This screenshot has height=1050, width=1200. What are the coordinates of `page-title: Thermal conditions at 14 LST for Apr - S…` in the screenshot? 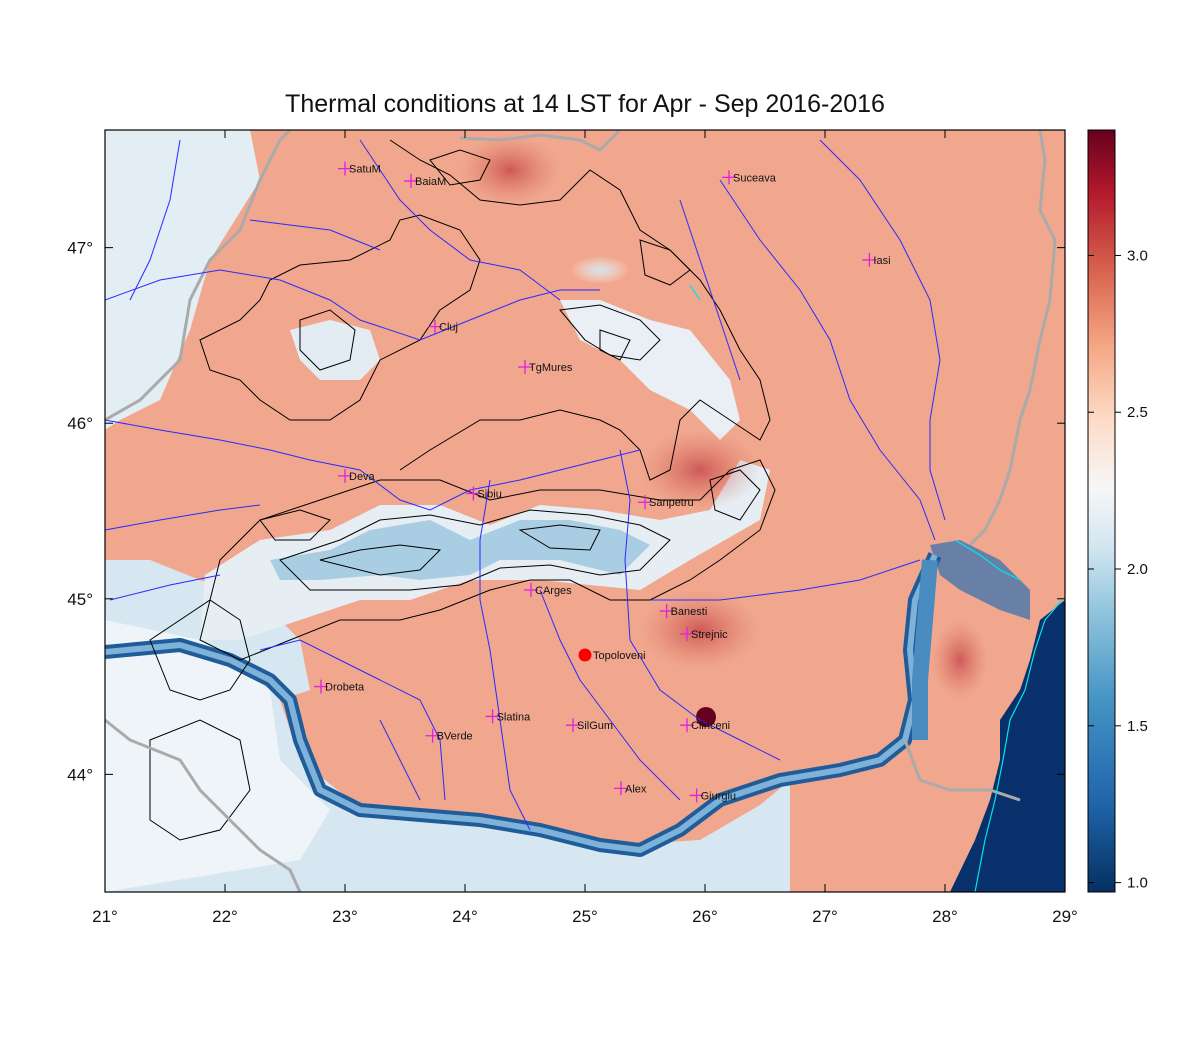 It's located at (585, 104).